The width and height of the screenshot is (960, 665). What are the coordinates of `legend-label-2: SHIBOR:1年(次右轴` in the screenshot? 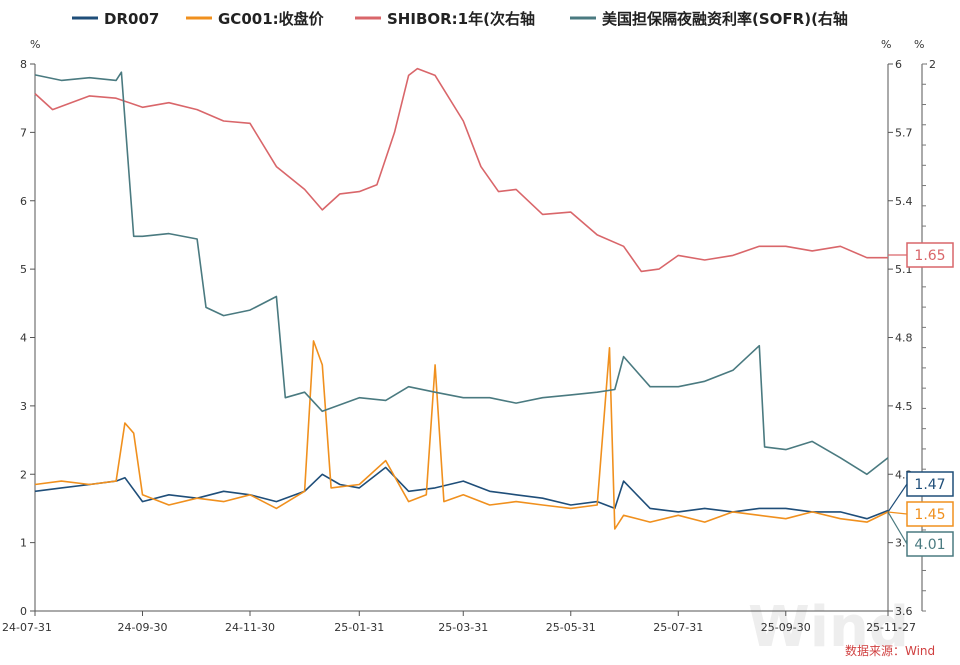 It's located at (461, 19).